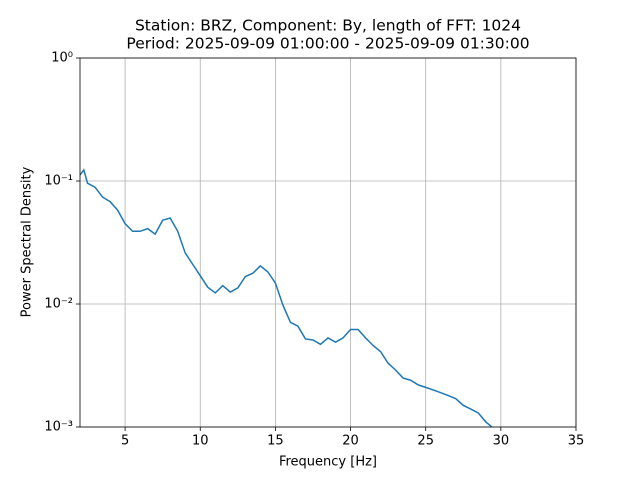 The height and width of the screenshot is (480, 640). What do you see at coordinates (576, 441) in the screenshot?
I see `x-tick-label: 35` at bounding box center [576, 441].